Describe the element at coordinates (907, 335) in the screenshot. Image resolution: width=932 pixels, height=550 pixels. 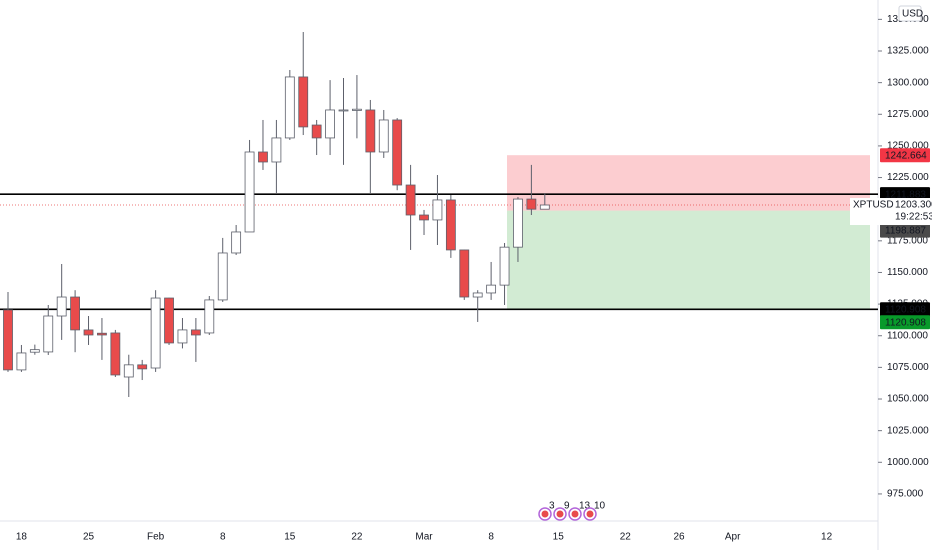
I see `y-tick-label: 1100.000` at that location.